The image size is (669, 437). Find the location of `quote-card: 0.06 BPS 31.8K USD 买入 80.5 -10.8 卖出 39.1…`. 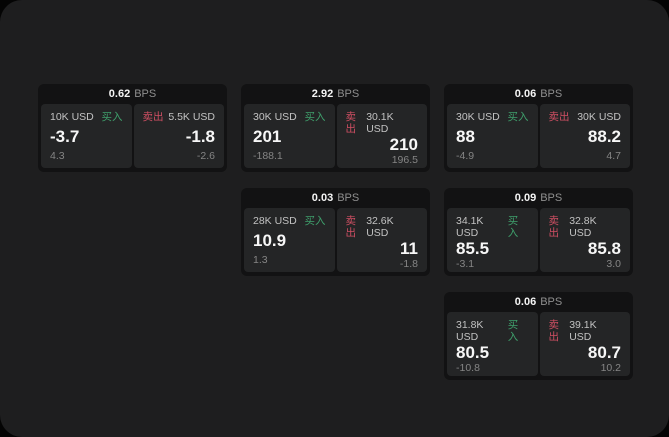

quote-card: 0.06 BPS 31.8K USD 买入 80.5 -10.8 卖出 39.1… is located at coordinates (538, 336).